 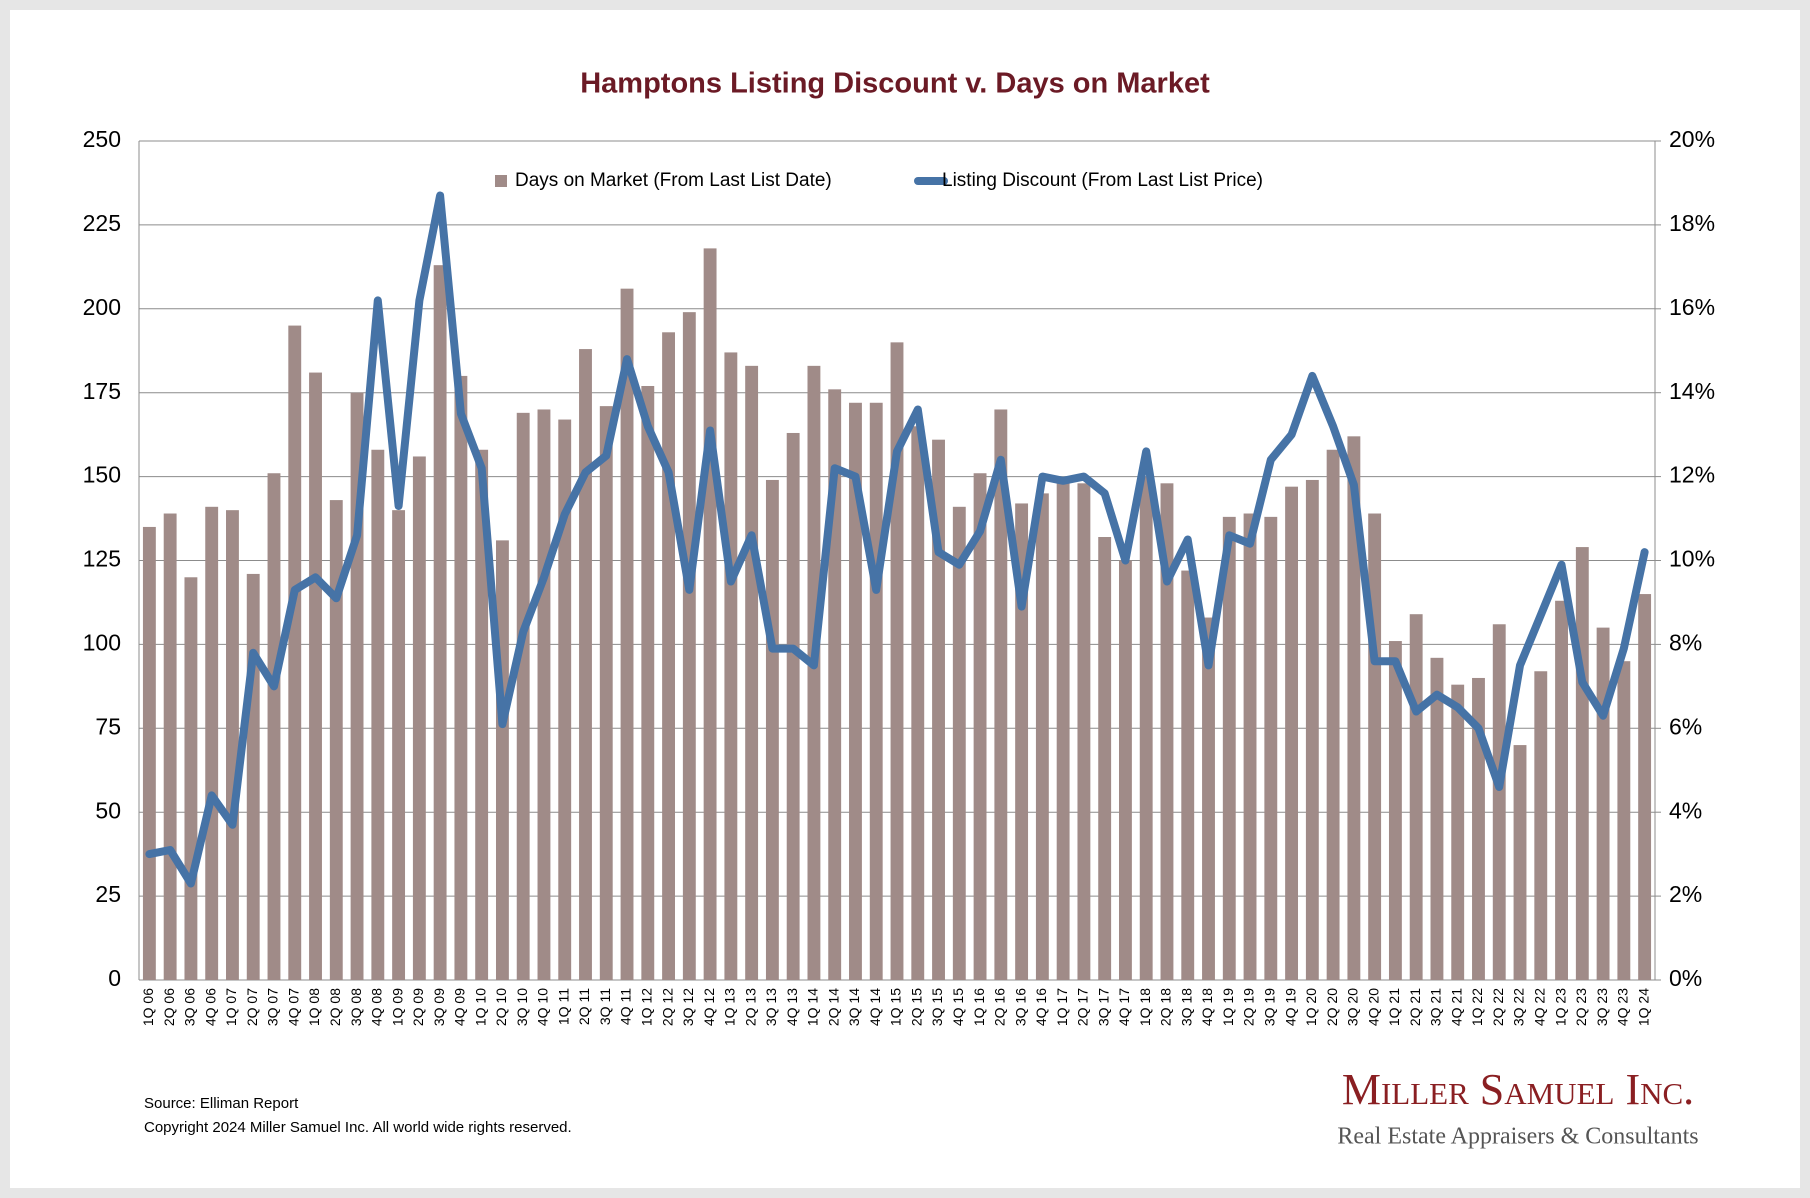 I want to click on x-tick-label: 1Q 11, so click(x=563, y=1006).